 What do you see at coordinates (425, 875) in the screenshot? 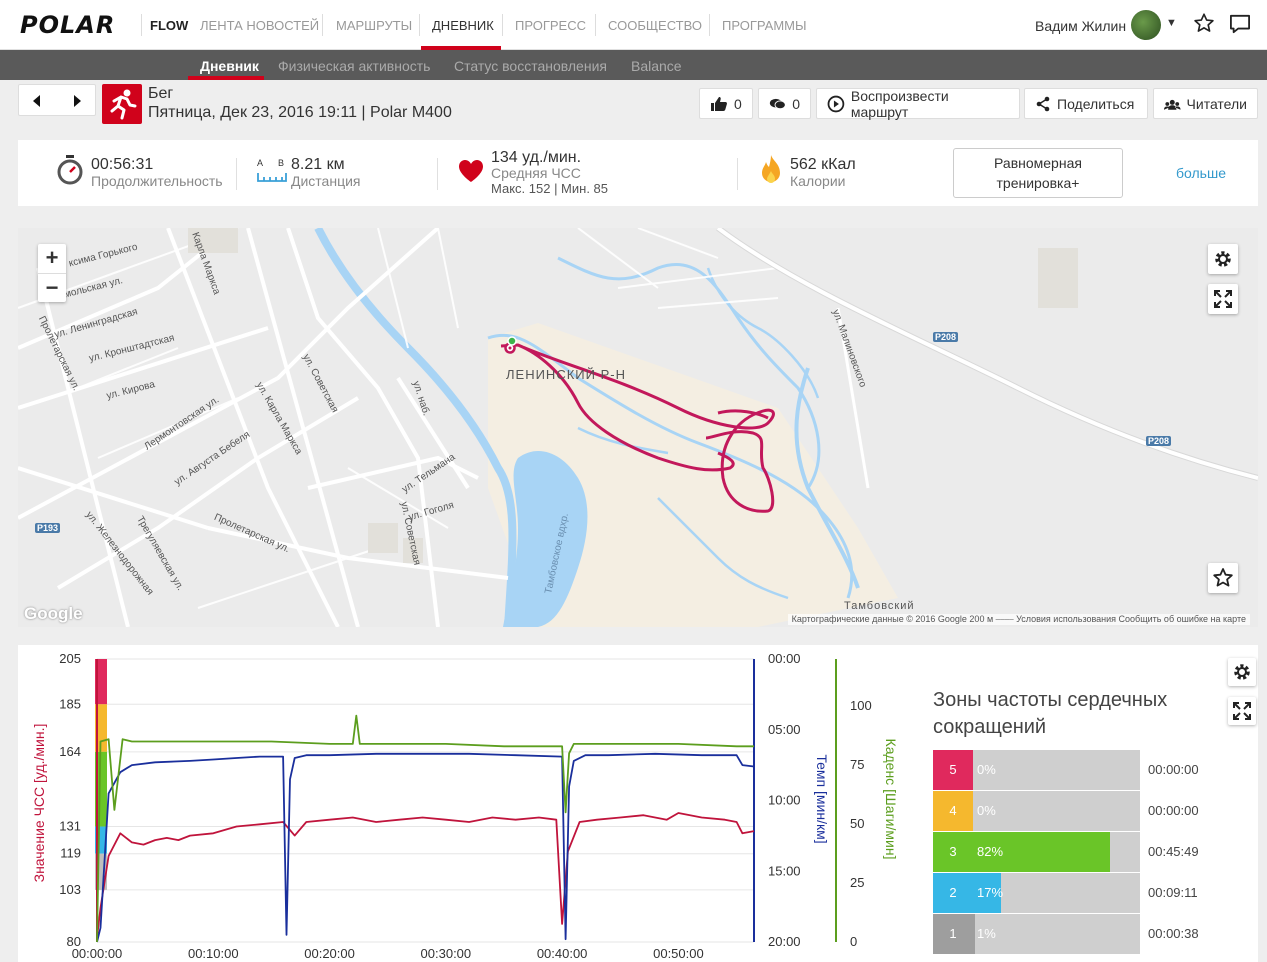
I see `series-line-hr` at bounding box center [425, 875].